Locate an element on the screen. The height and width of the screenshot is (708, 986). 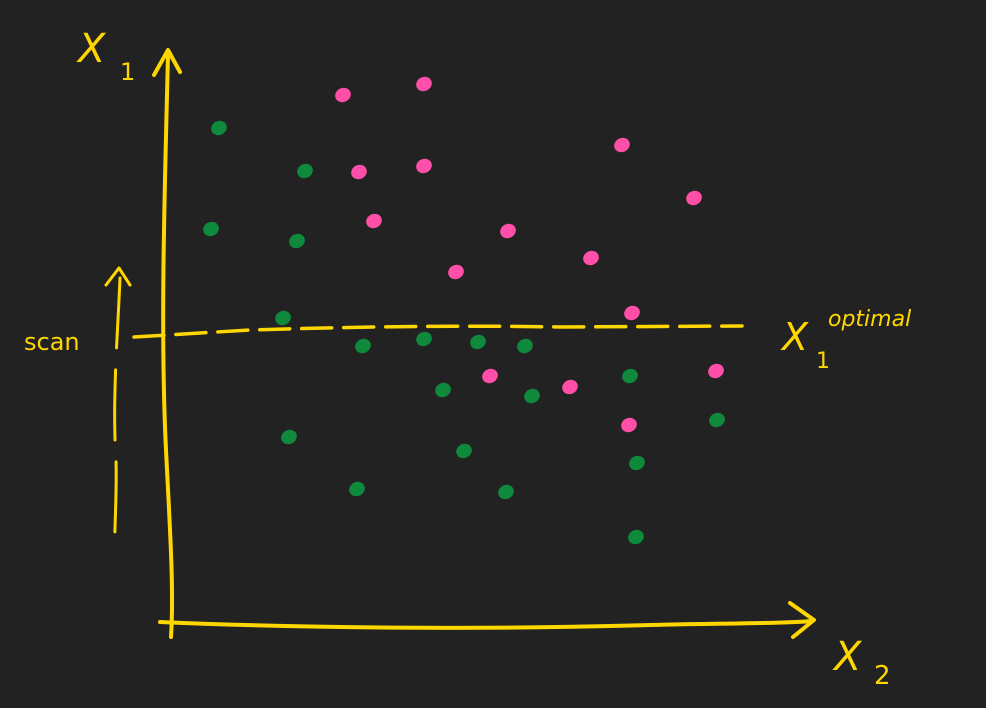
split-line-subscript: 1 is located at coordinates (823, 361).